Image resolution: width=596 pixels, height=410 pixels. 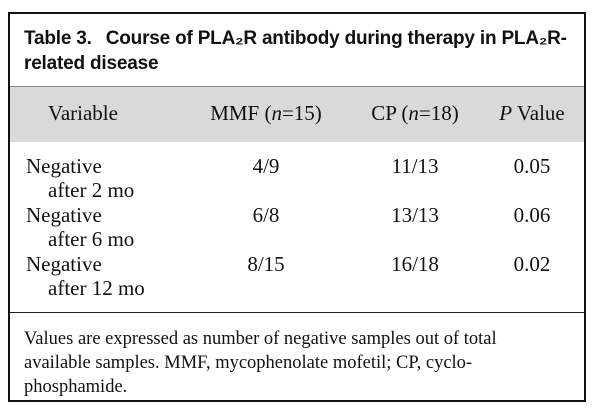 What do you see at coordinates (415, 264) in the screenshot?
I see `row-cp-value: 16/18` at bounding box center [415, 264].